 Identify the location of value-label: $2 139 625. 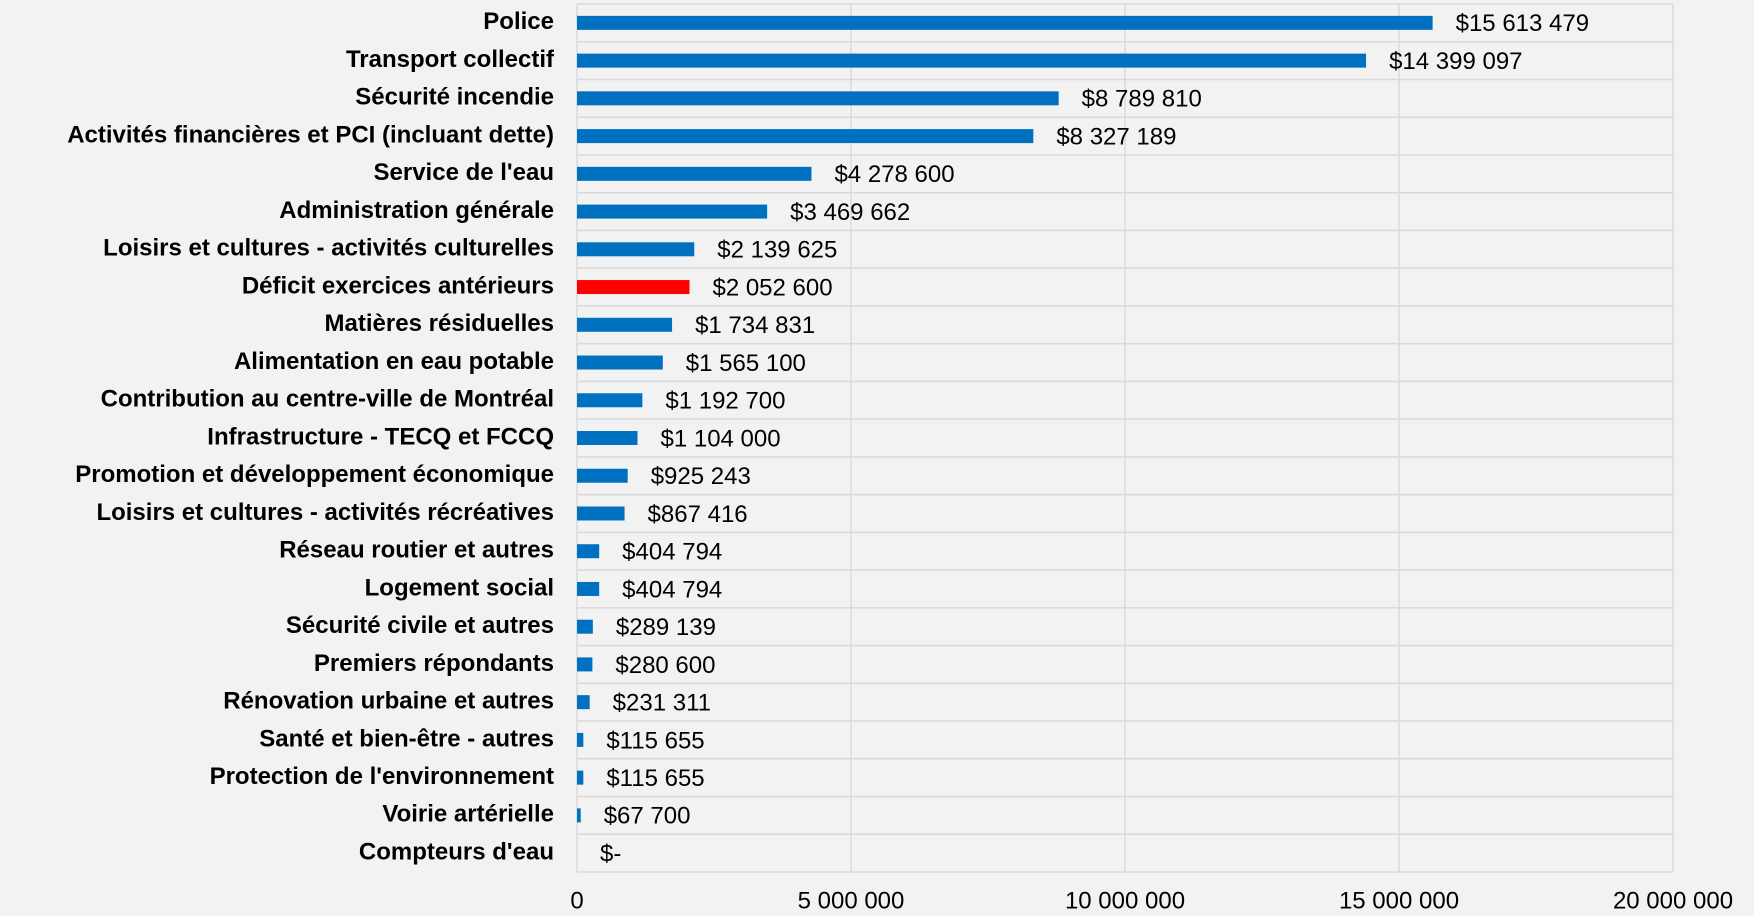
(777, 250).